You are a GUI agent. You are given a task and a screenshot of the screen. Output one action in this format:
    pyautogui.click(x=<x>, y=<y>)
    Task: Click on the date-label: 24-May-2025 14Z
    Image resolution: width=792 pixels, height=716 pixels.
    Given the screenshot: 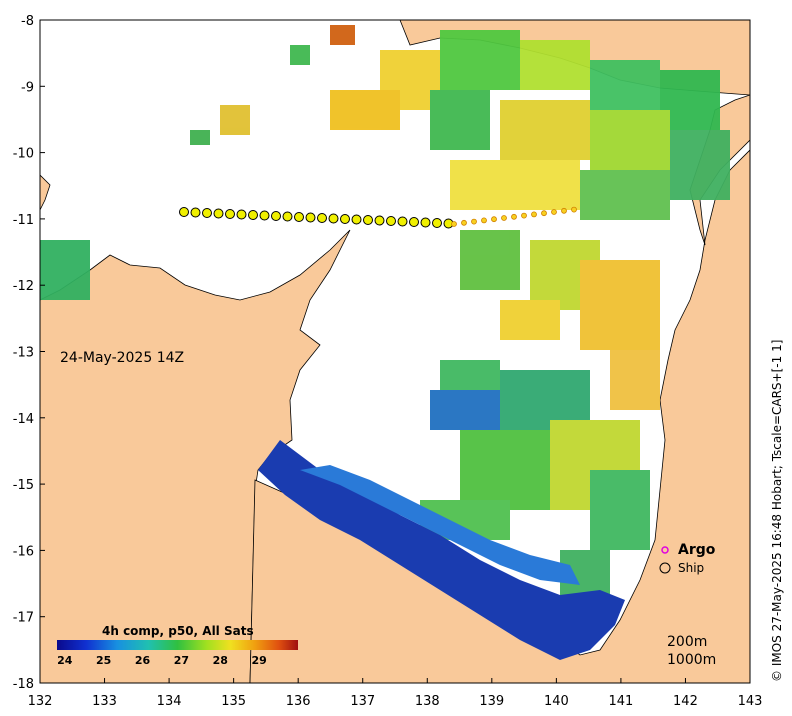 What is the action you would take?
    pyautogui.click(x=122, y=358)
    